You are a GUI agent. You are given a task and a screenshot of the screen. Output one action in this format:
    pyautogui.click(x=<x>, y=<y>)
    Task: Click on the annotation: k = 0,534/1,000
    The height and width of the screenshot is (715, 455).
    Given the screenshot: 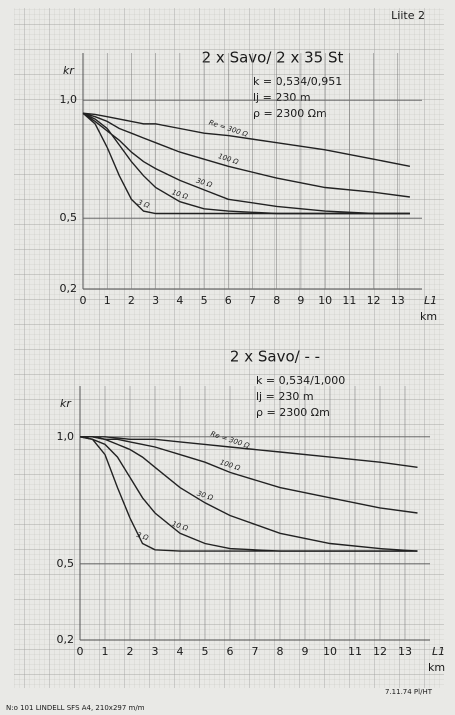 What is the action you would take?
    pyautogui.click(x=300, y=380)
    